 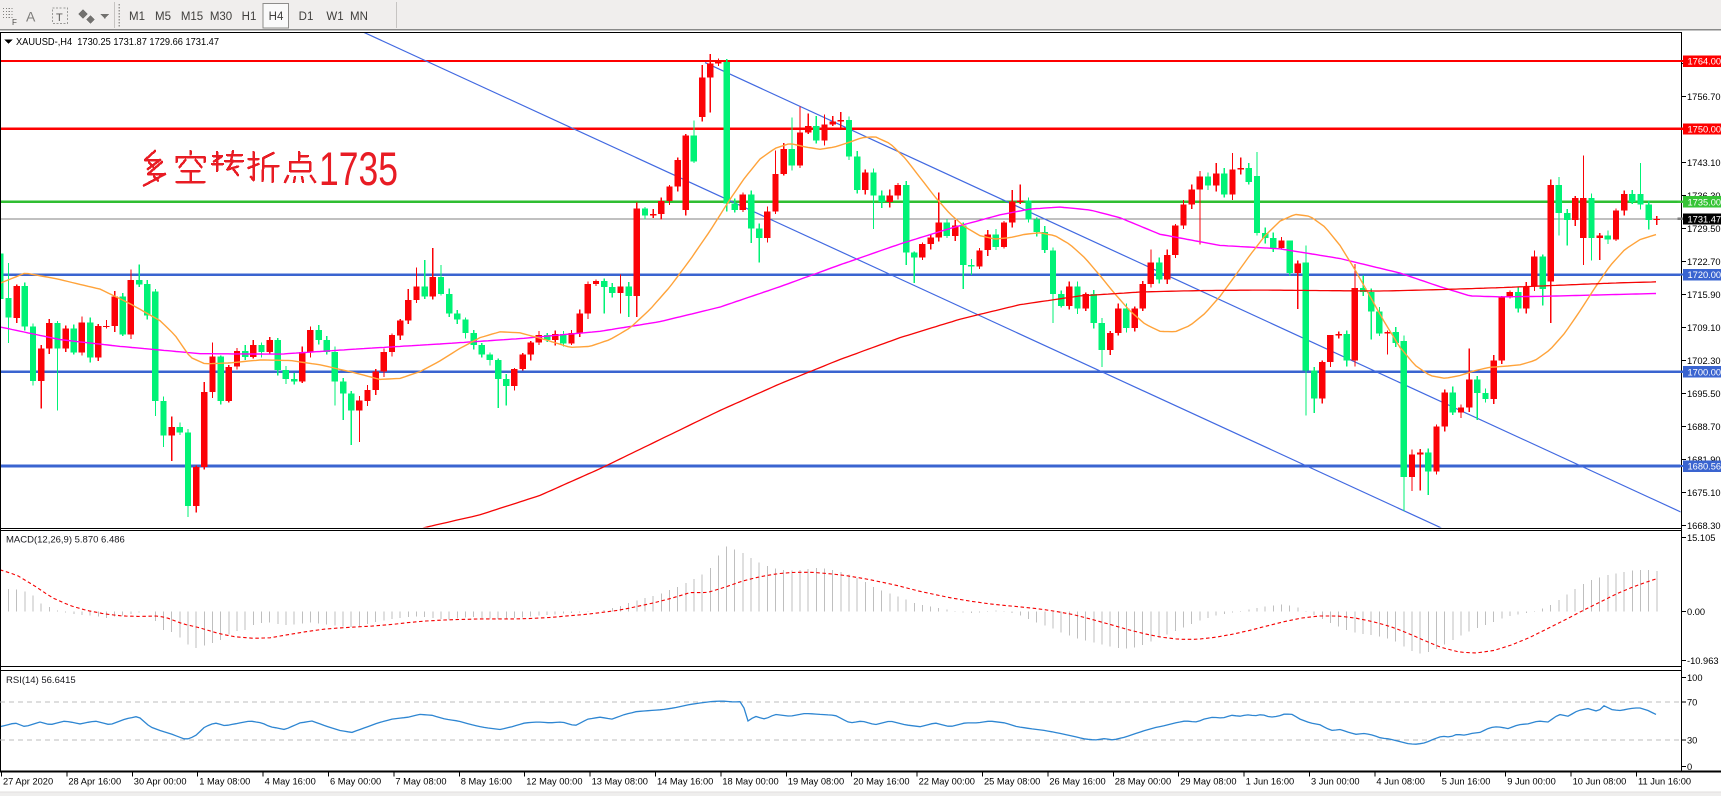 What do you see at coordinates (881, 782) in the screenshot?
I see `svg-text: 20 May 16:00` at bounding box center [881, 782].